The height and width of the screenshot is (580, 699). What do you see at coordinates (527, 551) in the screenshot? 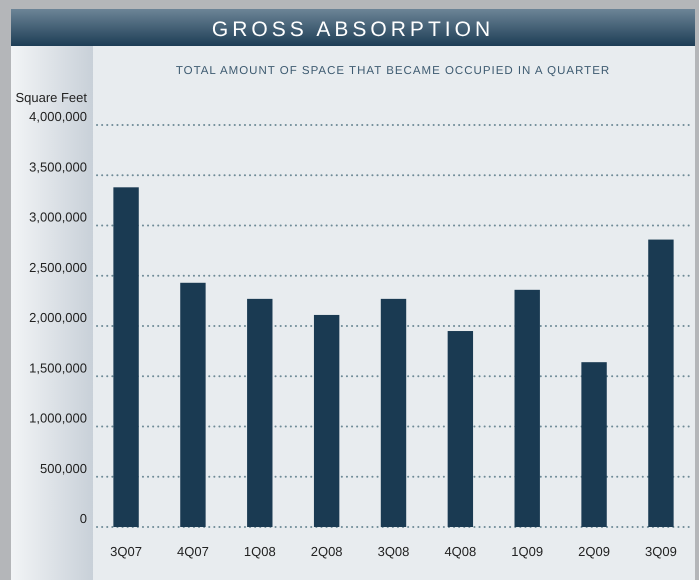
I see `x-tick-label: 1Q09` at bounding box center [527, 551].